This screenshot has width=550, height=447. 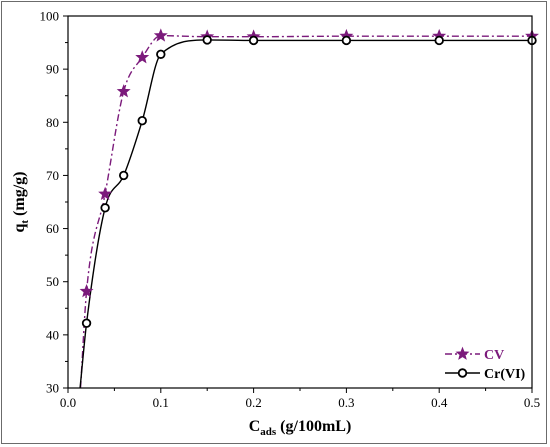 What do you see at coordinates (52, 388) in the screenshot?
I see `y-tick-label: 30` at bounding box center [52, 388].